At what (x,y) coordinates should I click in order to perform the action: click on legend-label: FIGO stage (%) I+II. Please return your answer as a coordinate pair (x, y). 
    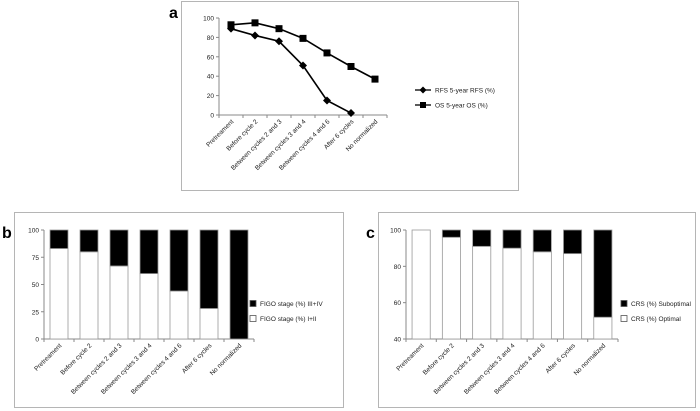
    Looking at the image, I should click on (288, 319).